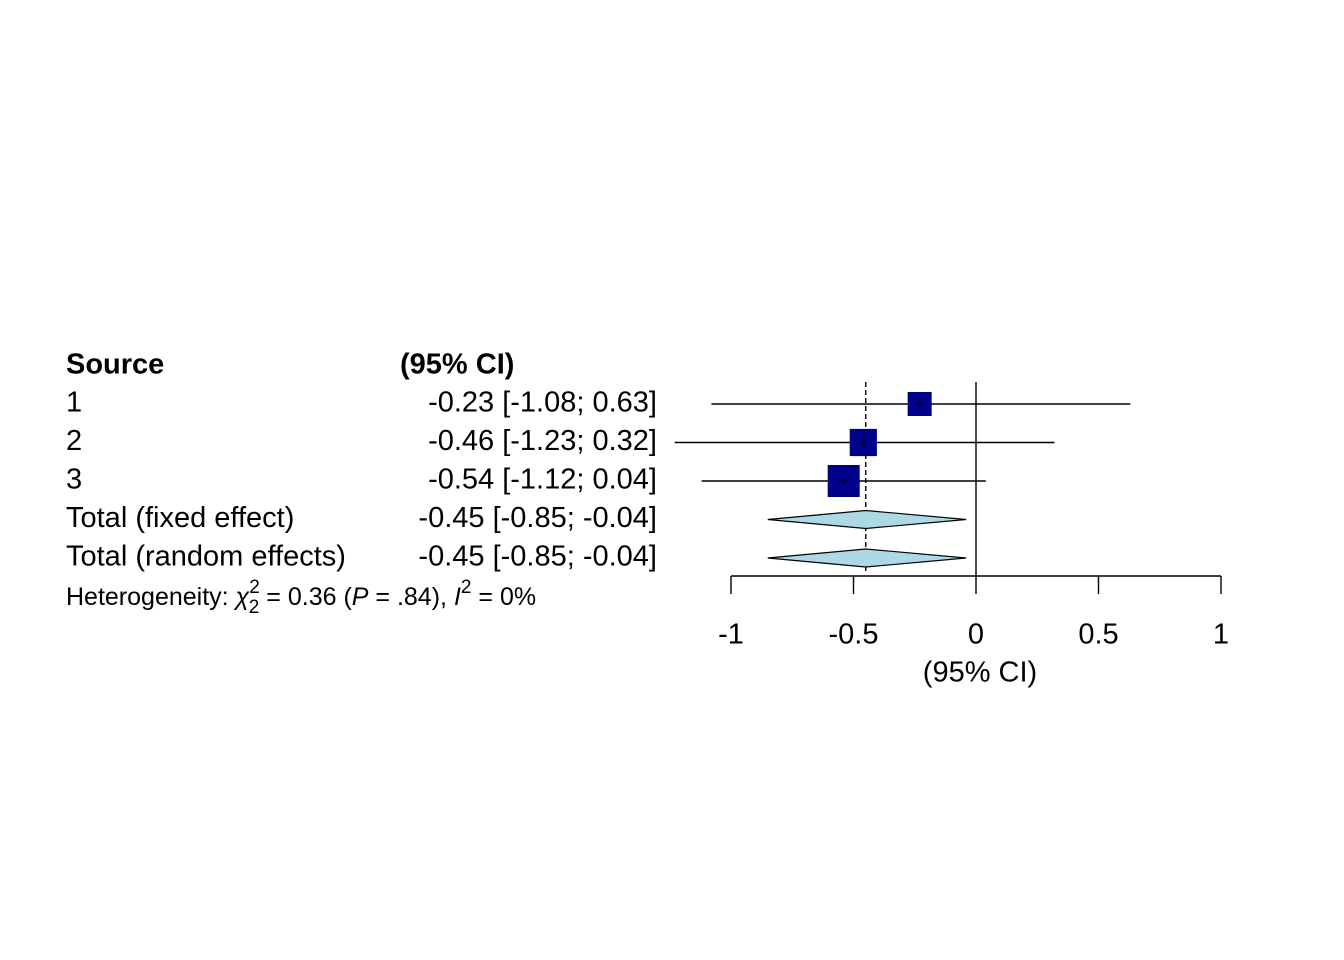  Describe the element at coordinates (980, 673) in the screenshot. I see `x-axis-label: (95% CI)` at that location.